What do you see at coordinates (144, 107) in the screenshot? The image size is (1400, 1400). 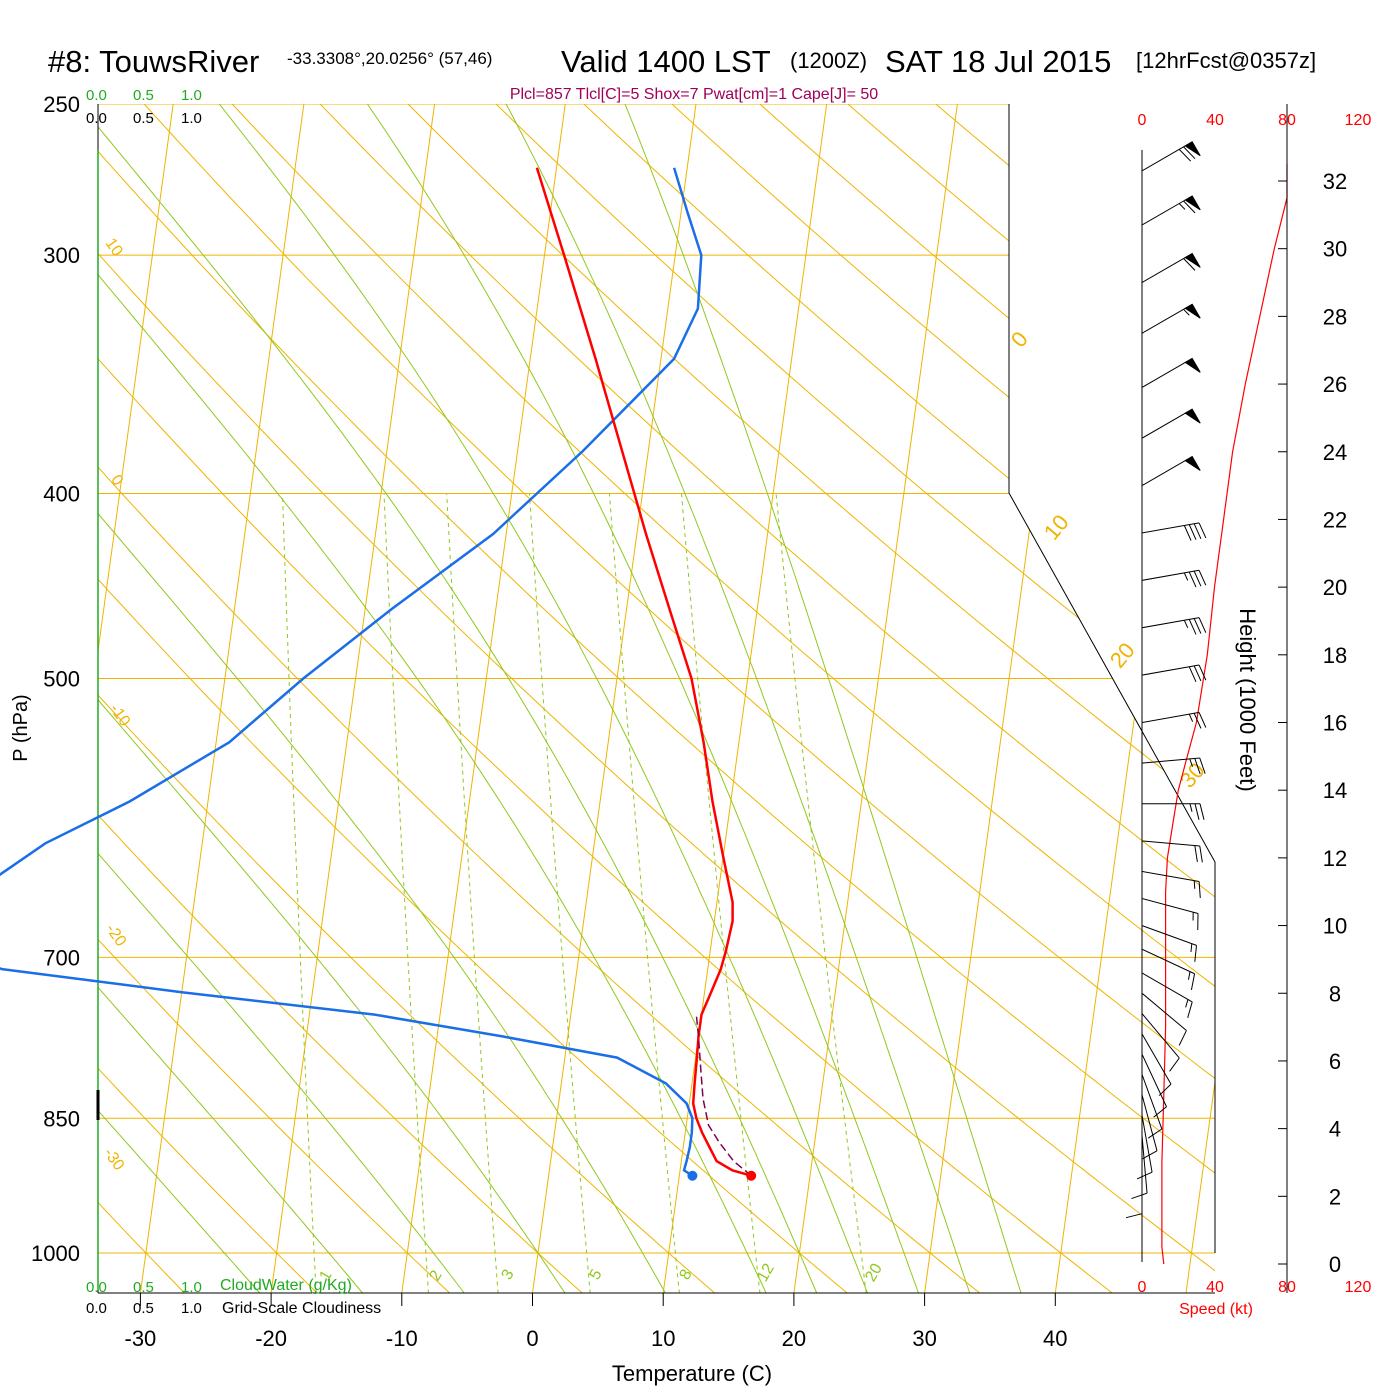 I see `cloud-scale-top: 0.0 0.5 1.0 0.0 0.5 1.0` at bounding box center [144, 107].